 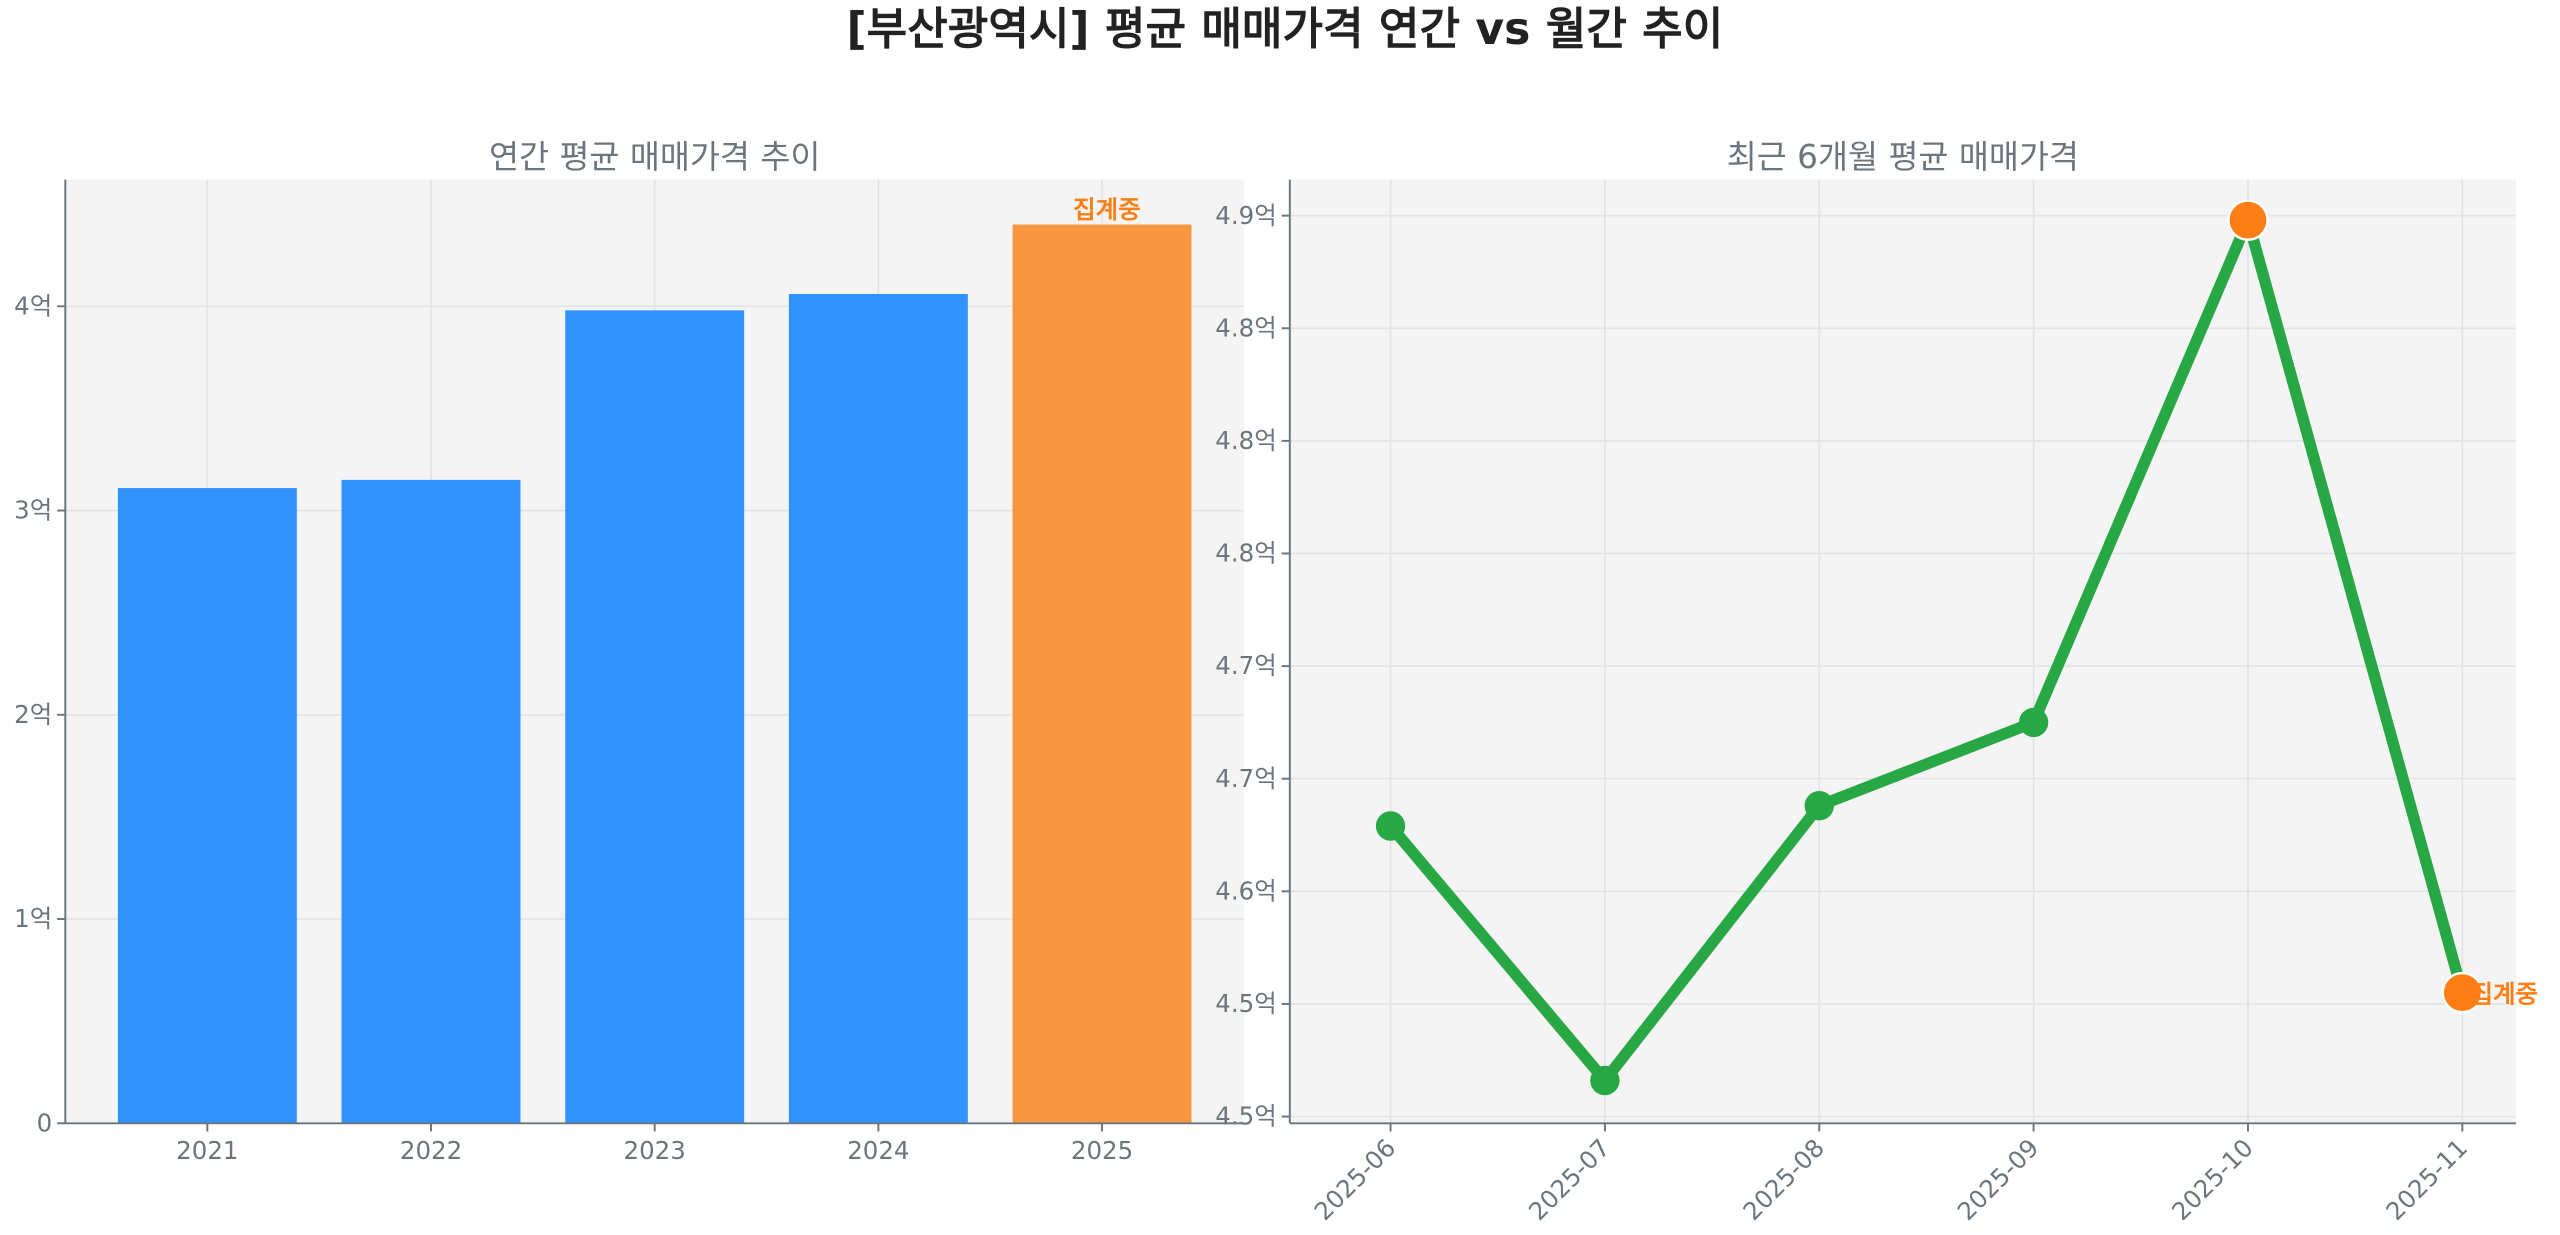 I want to click on figure-title: [부산광역시] 평균 매매가격 연간 vs 월간 추이, so click(x=1285, y=29).